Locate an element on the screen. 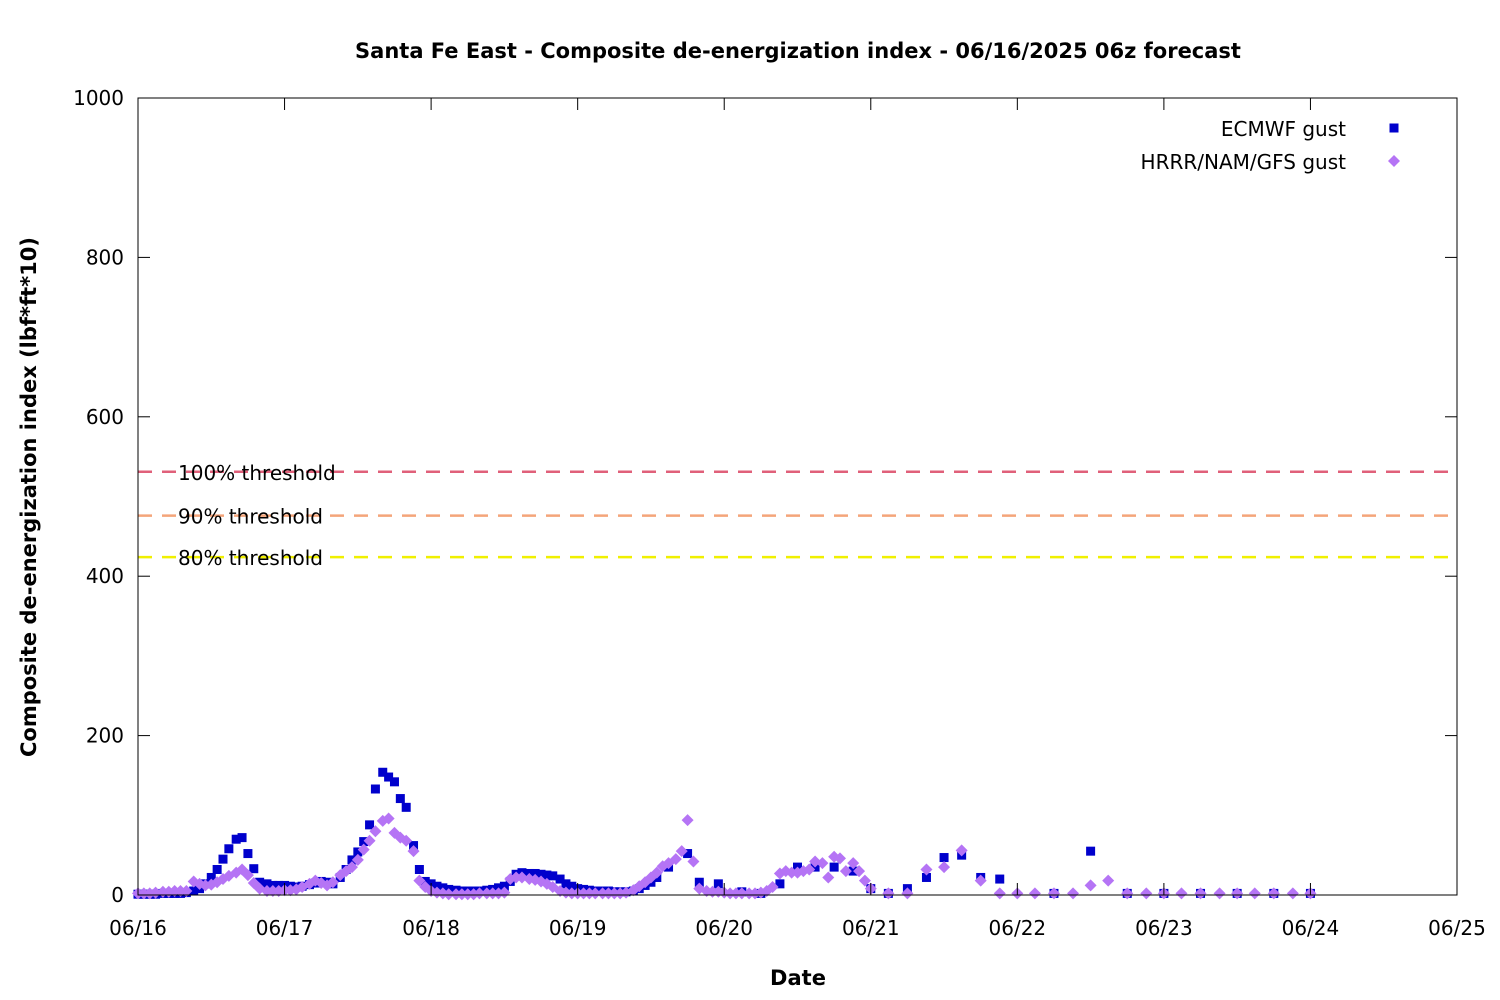 The height and width of the screenshot is (1000, 1500). x-tick-label: 06/20 is located at coordinates (724, 928).